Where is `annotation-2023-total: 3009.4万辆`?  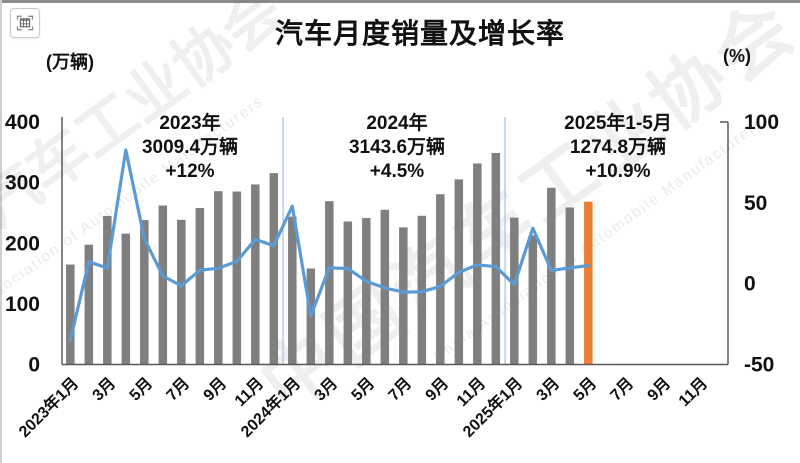
annotation-2023-total: 3009.4万辆 is located at coordinates (190, 147).